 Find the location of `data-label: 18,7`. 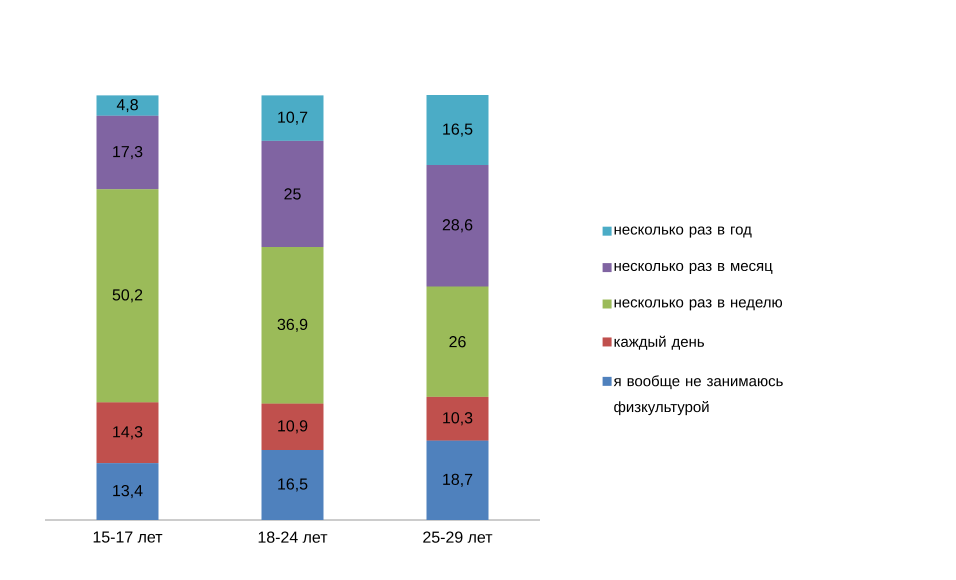

data-label: 18,7 is located at coordinates (457, 480).